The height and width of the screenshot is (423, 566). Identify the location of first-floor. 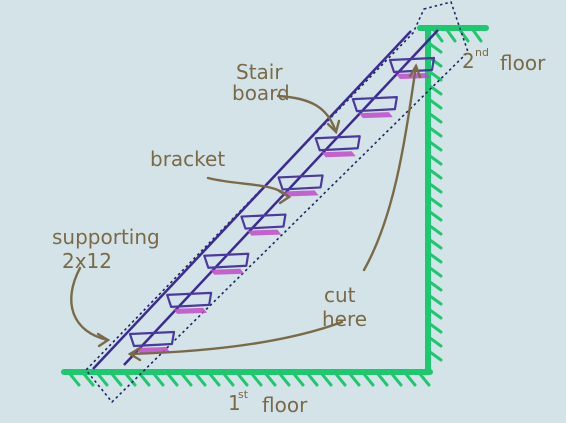
(247, 378).